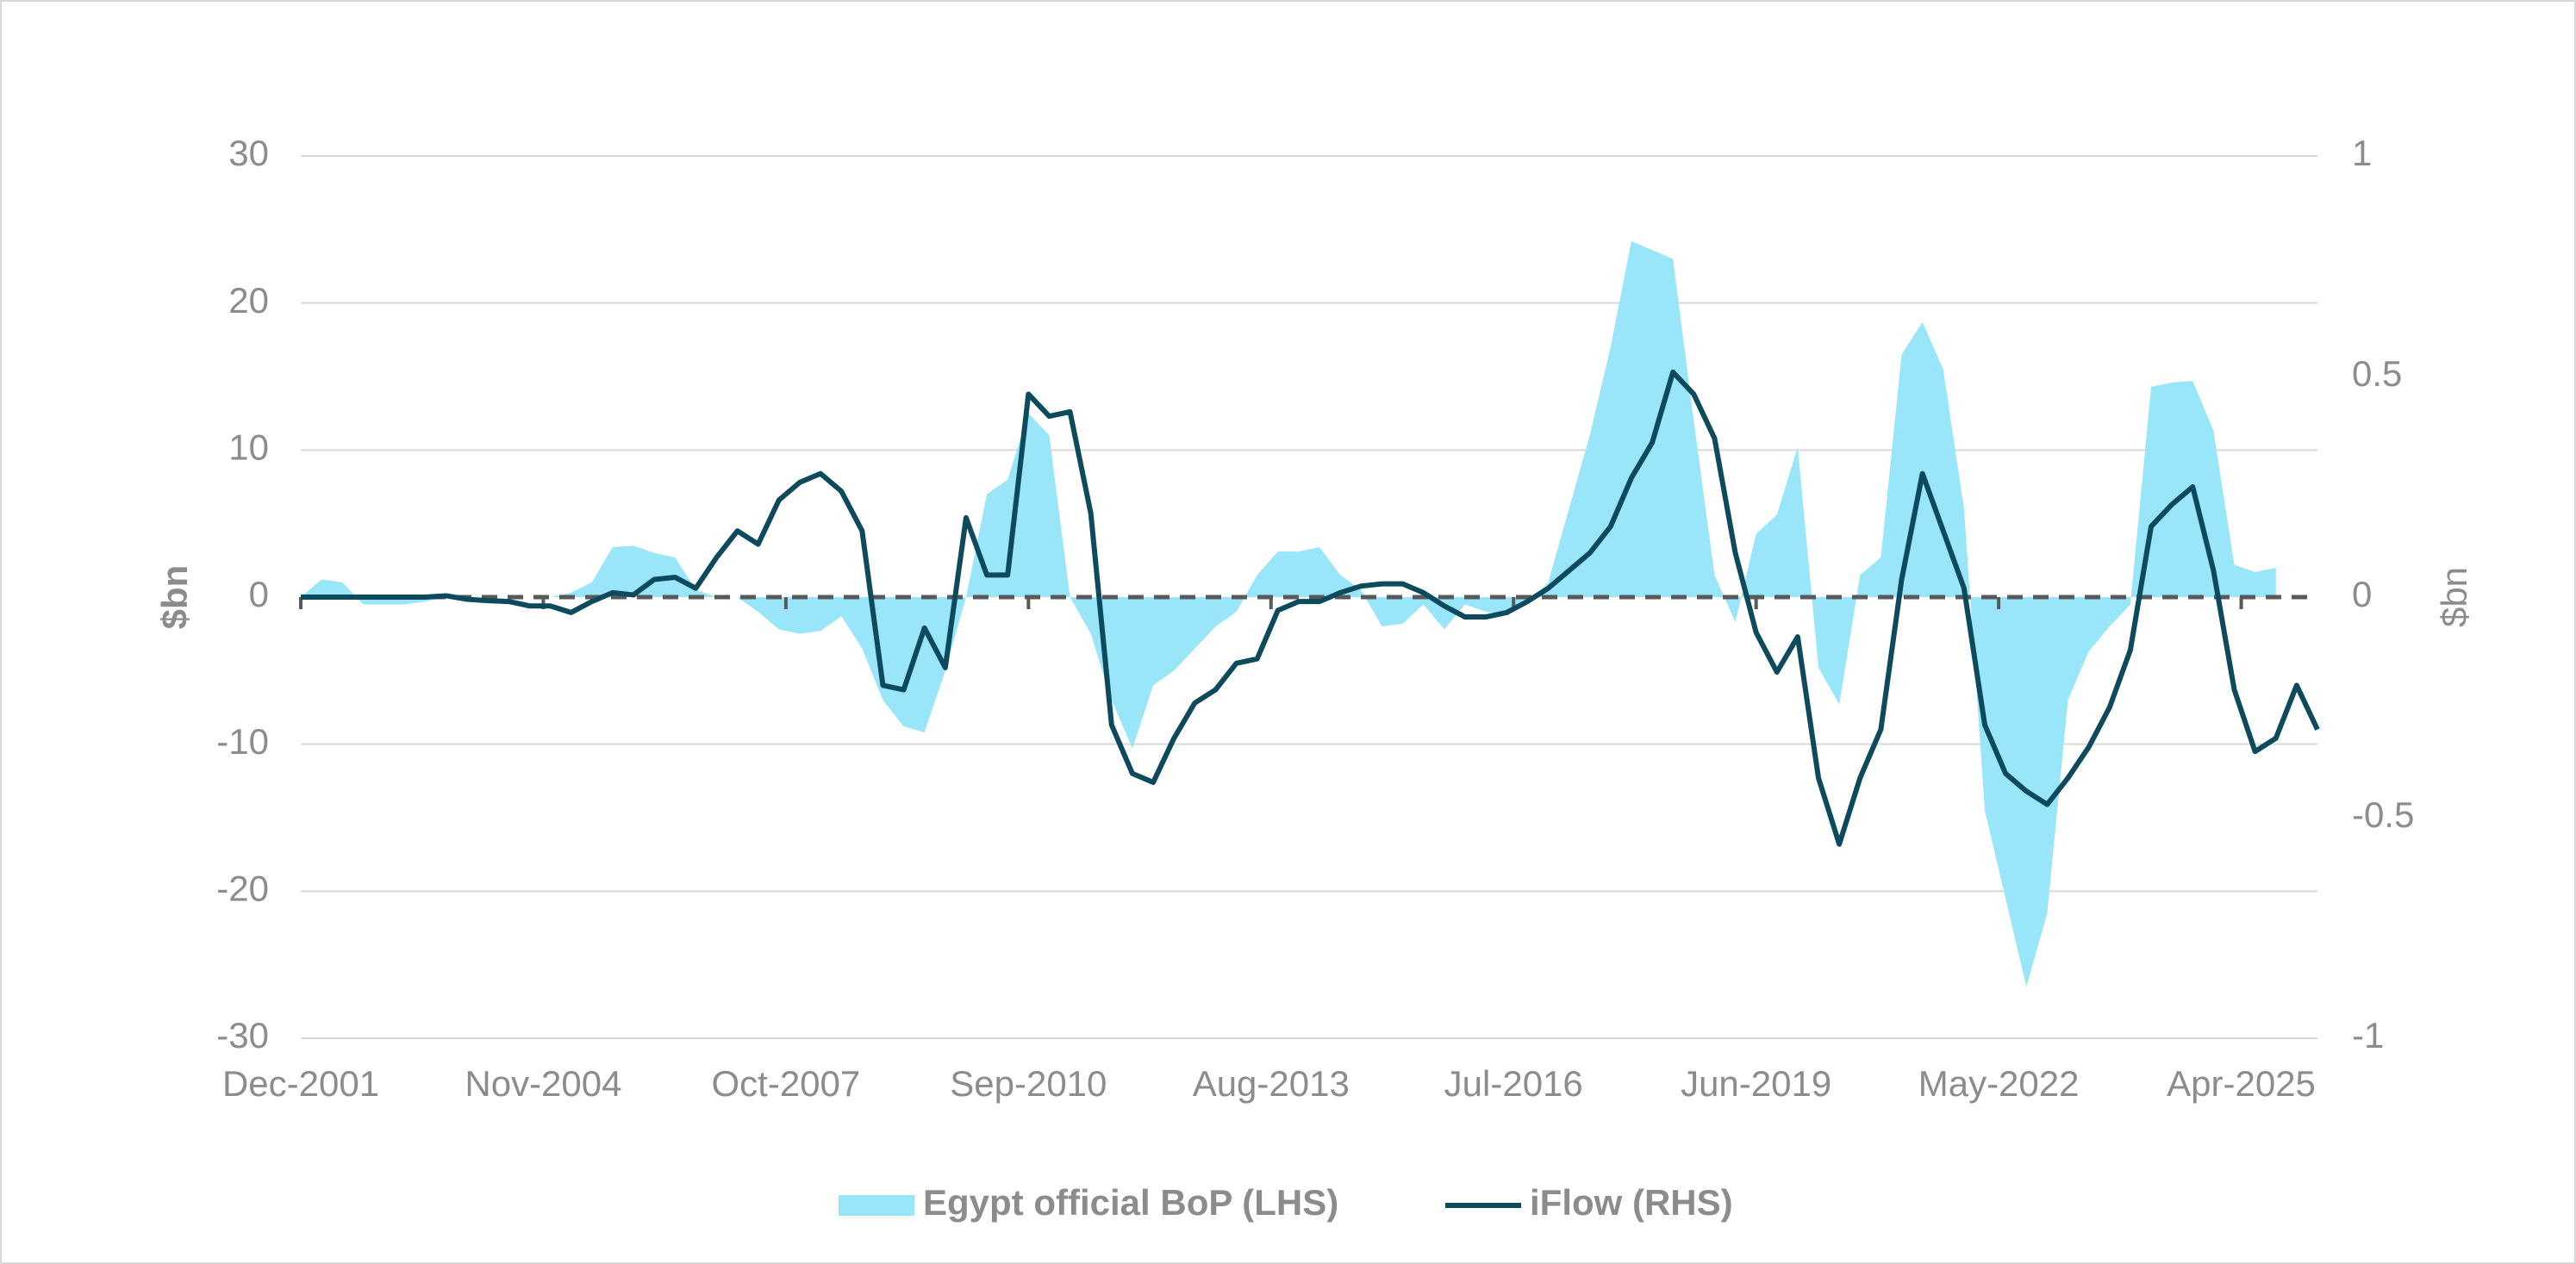 This screenshot has height=1264, width=2576. I want to click on x-tick-label: Aug-2013, so click(1271, 1084).